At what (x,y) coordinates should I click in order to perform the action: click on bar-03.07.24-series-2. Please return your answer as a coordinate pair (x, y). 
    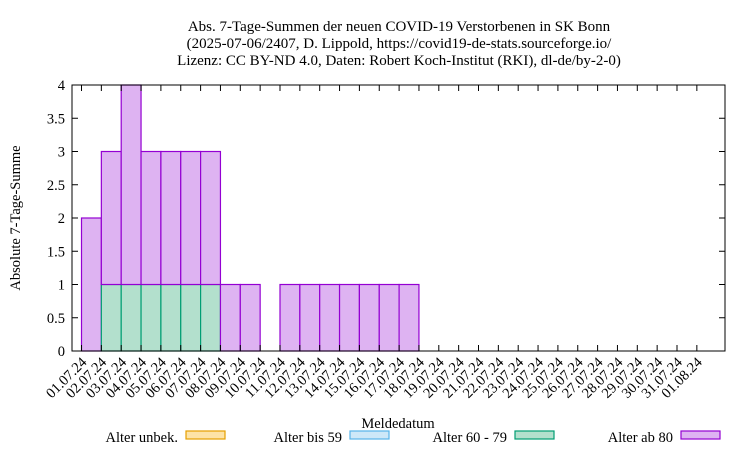
    Looking at the image, I should click on (131, 317).